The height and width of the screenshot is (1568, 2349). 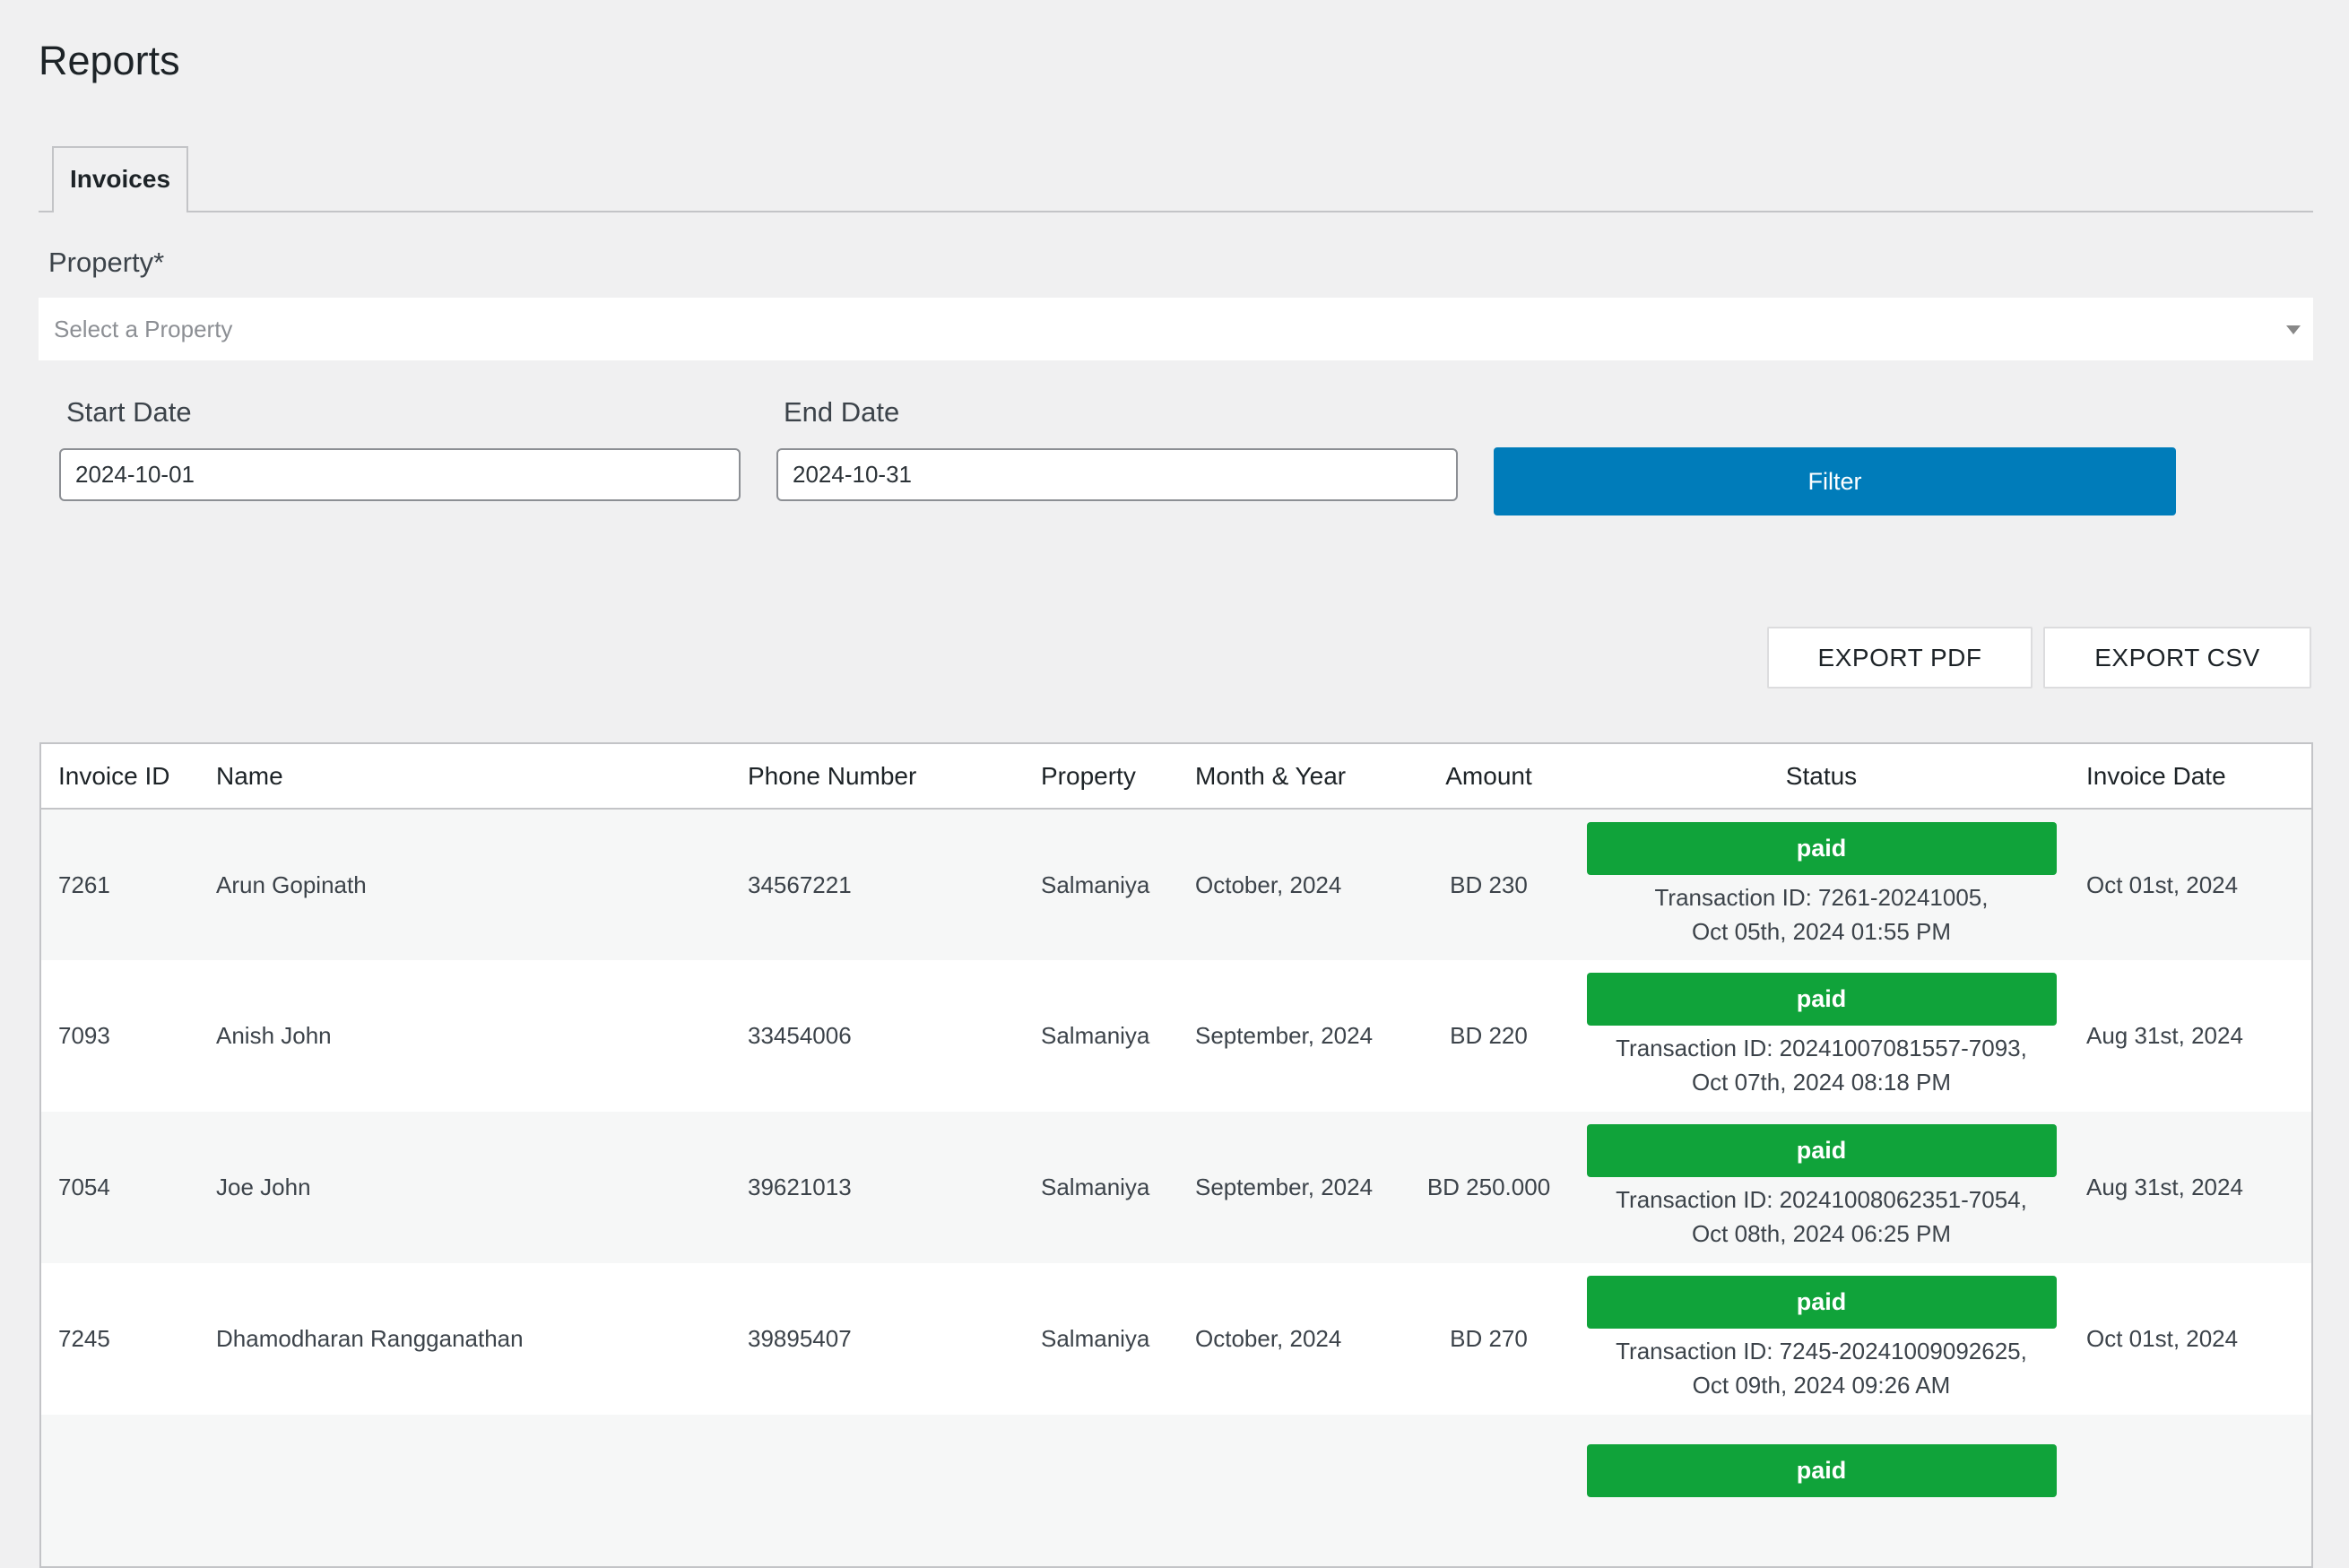 What do you see at coordinates (1488, 1490) in the screenshot?
I see `cell-amount` at bounding box center [1488, 1490].